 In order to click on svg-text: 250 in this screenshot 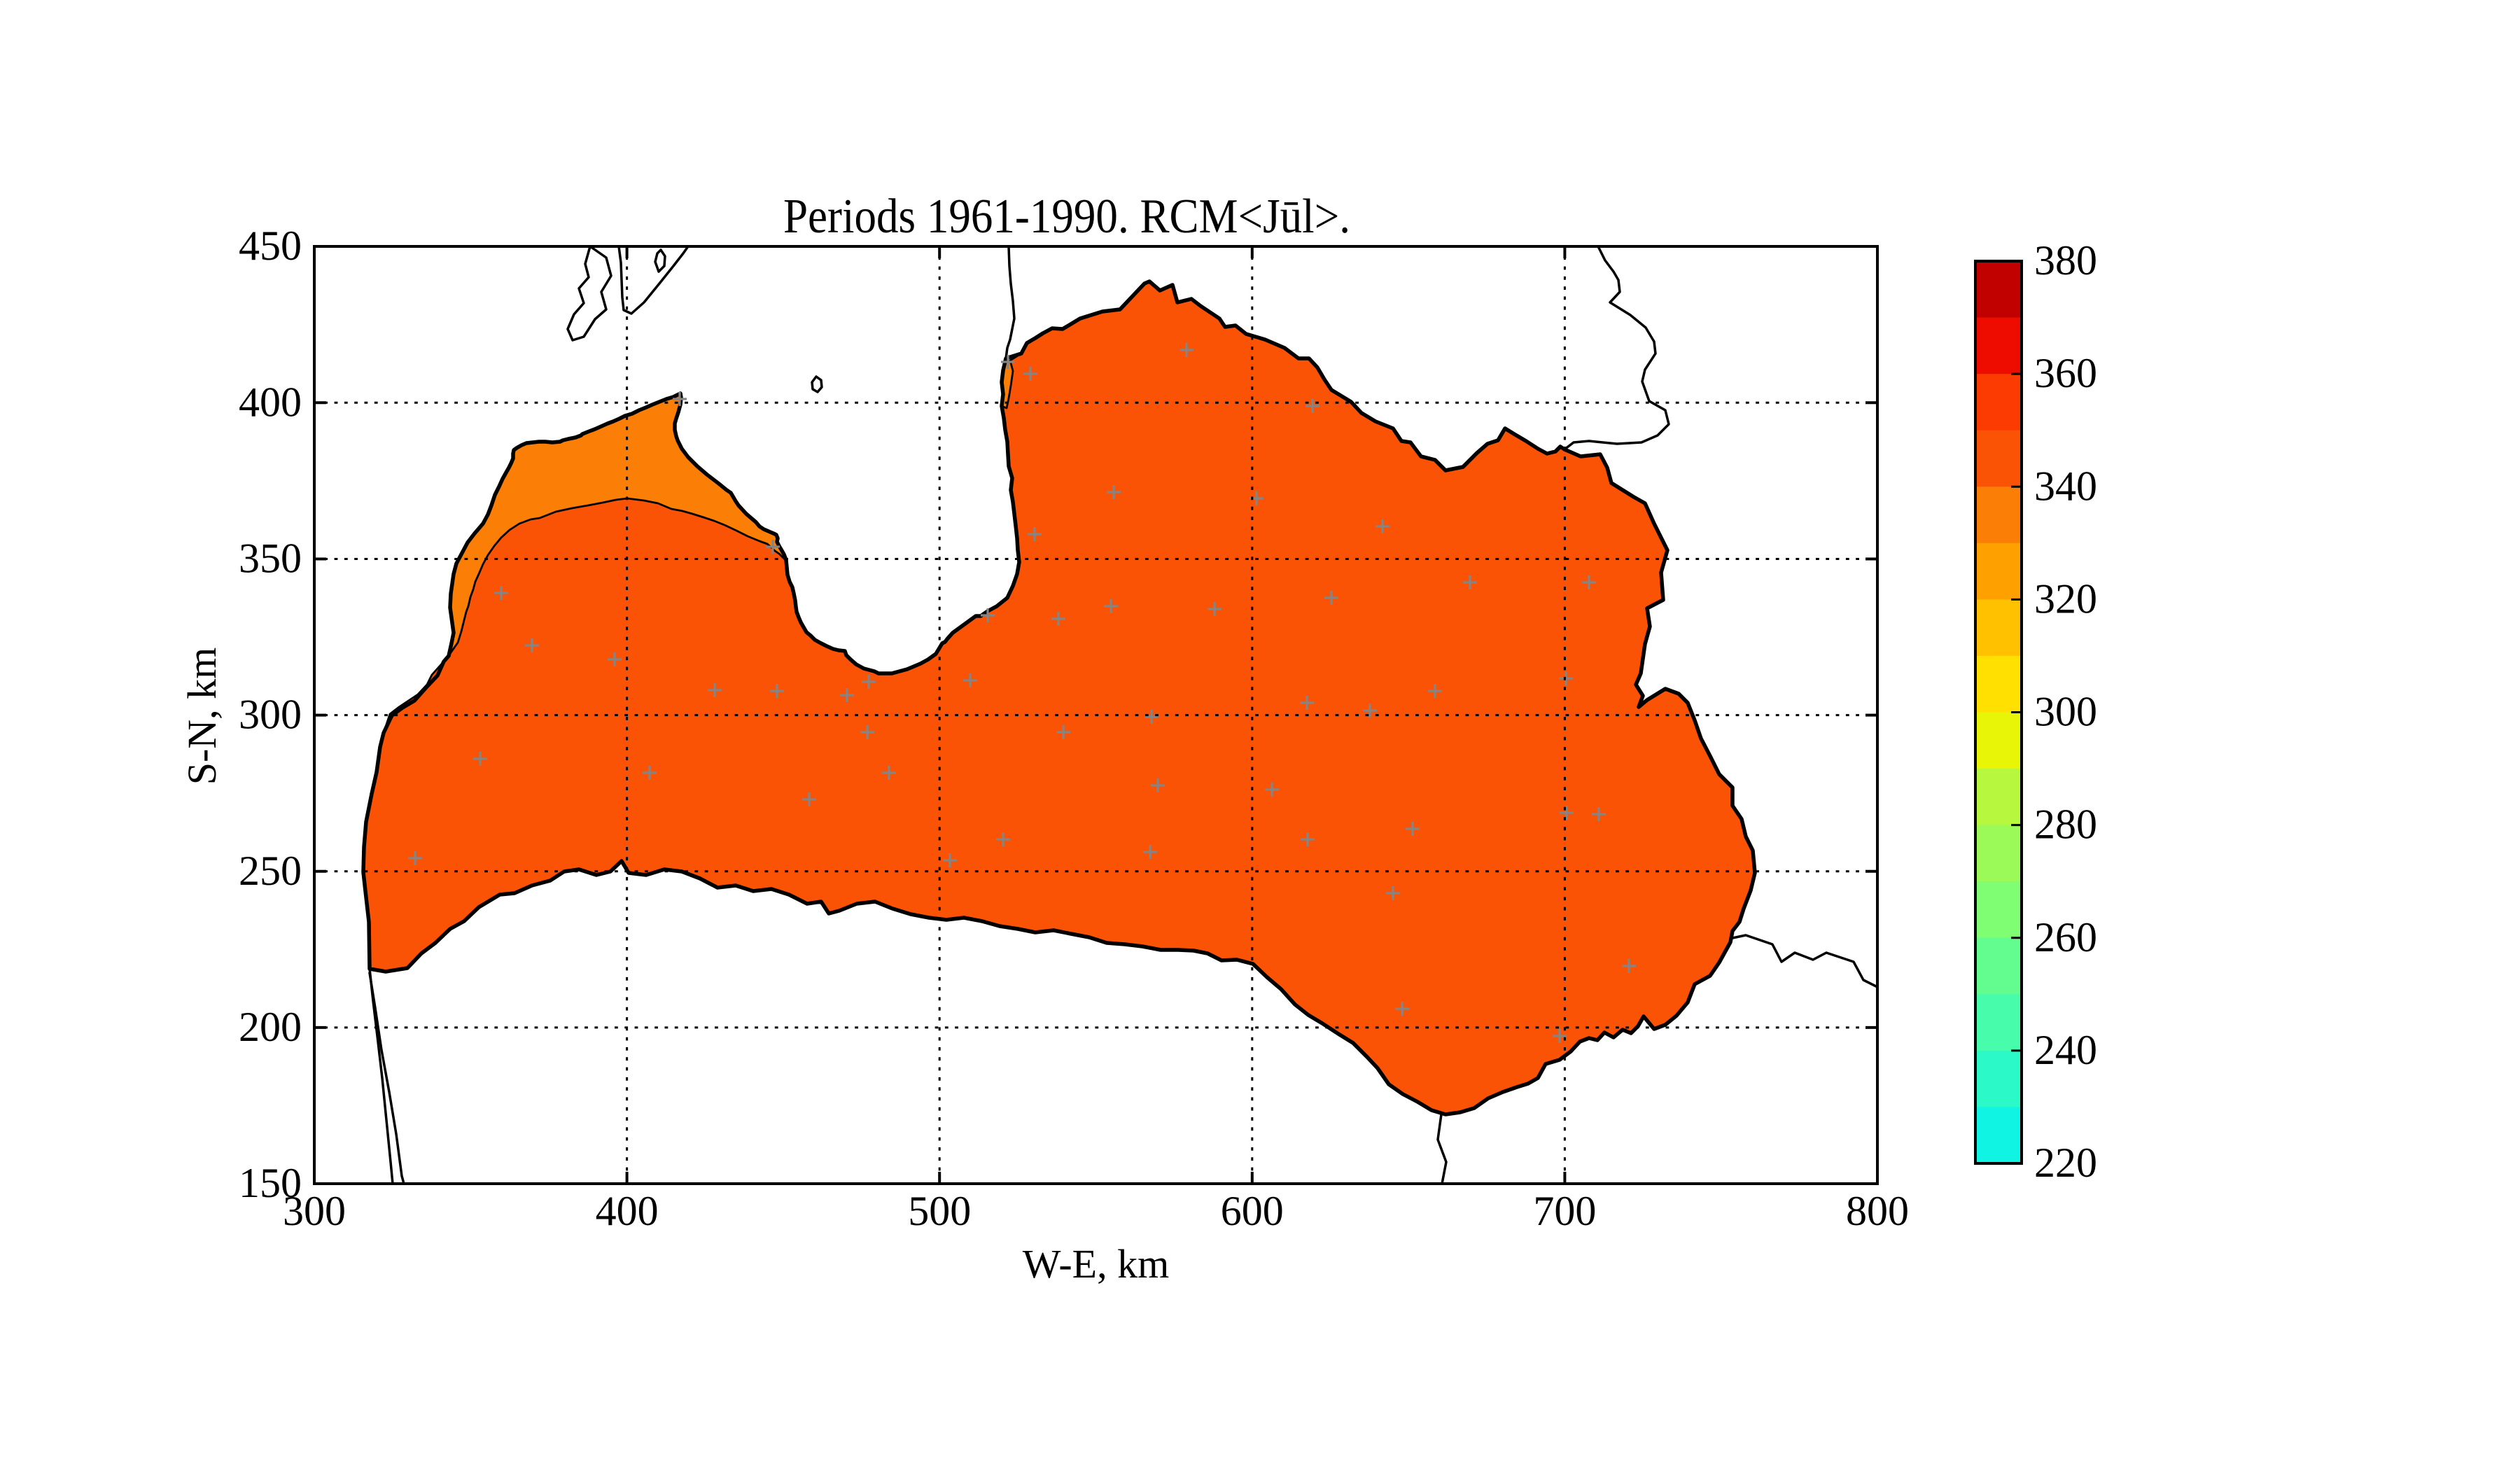, I will do `click(270, 871)`.